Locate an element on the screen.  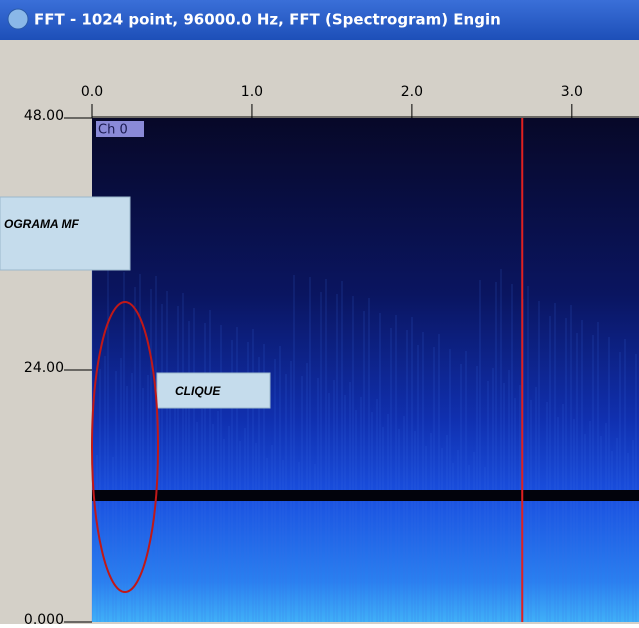
channel-label-box is located at coordinates (120, 129).